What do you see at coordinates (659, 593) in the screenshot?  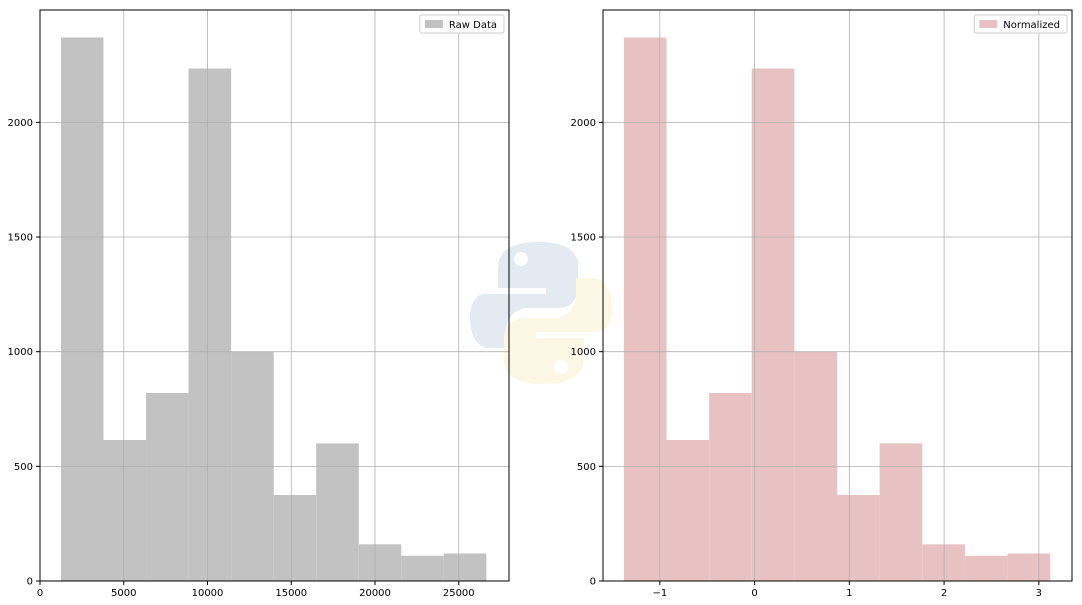 I see `x-tick-label: −1` at bounding box center [659, 593].